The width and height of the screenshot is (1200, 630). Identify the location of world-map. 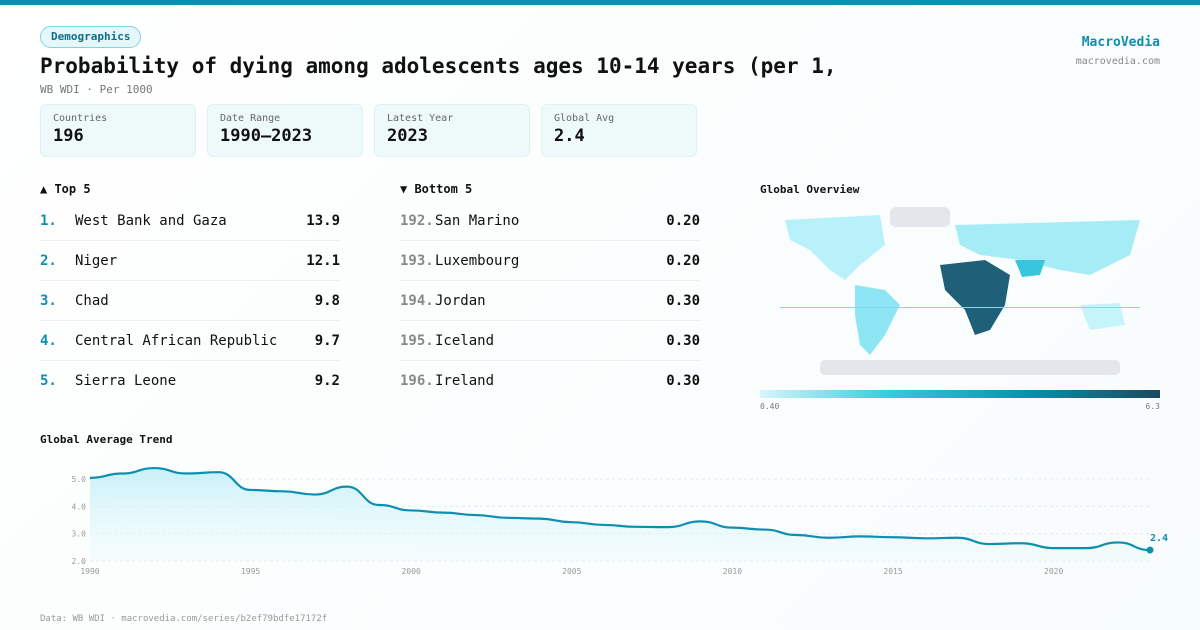
(960, 292).